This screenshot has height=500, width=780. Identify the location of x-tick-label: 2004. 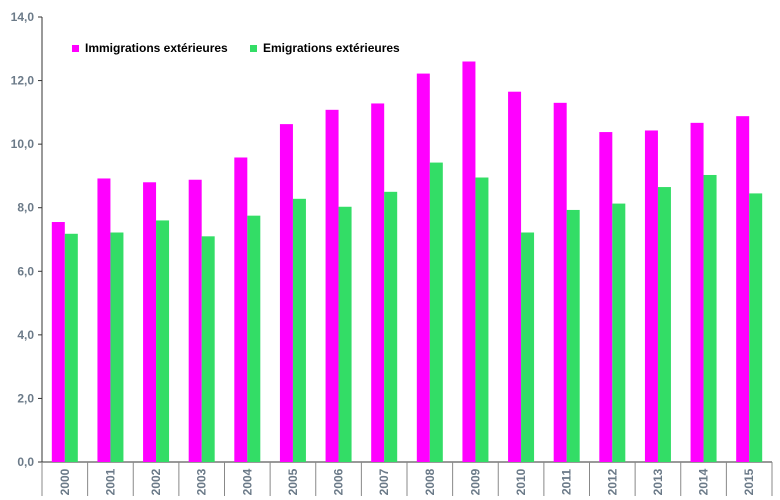
(247, 481).